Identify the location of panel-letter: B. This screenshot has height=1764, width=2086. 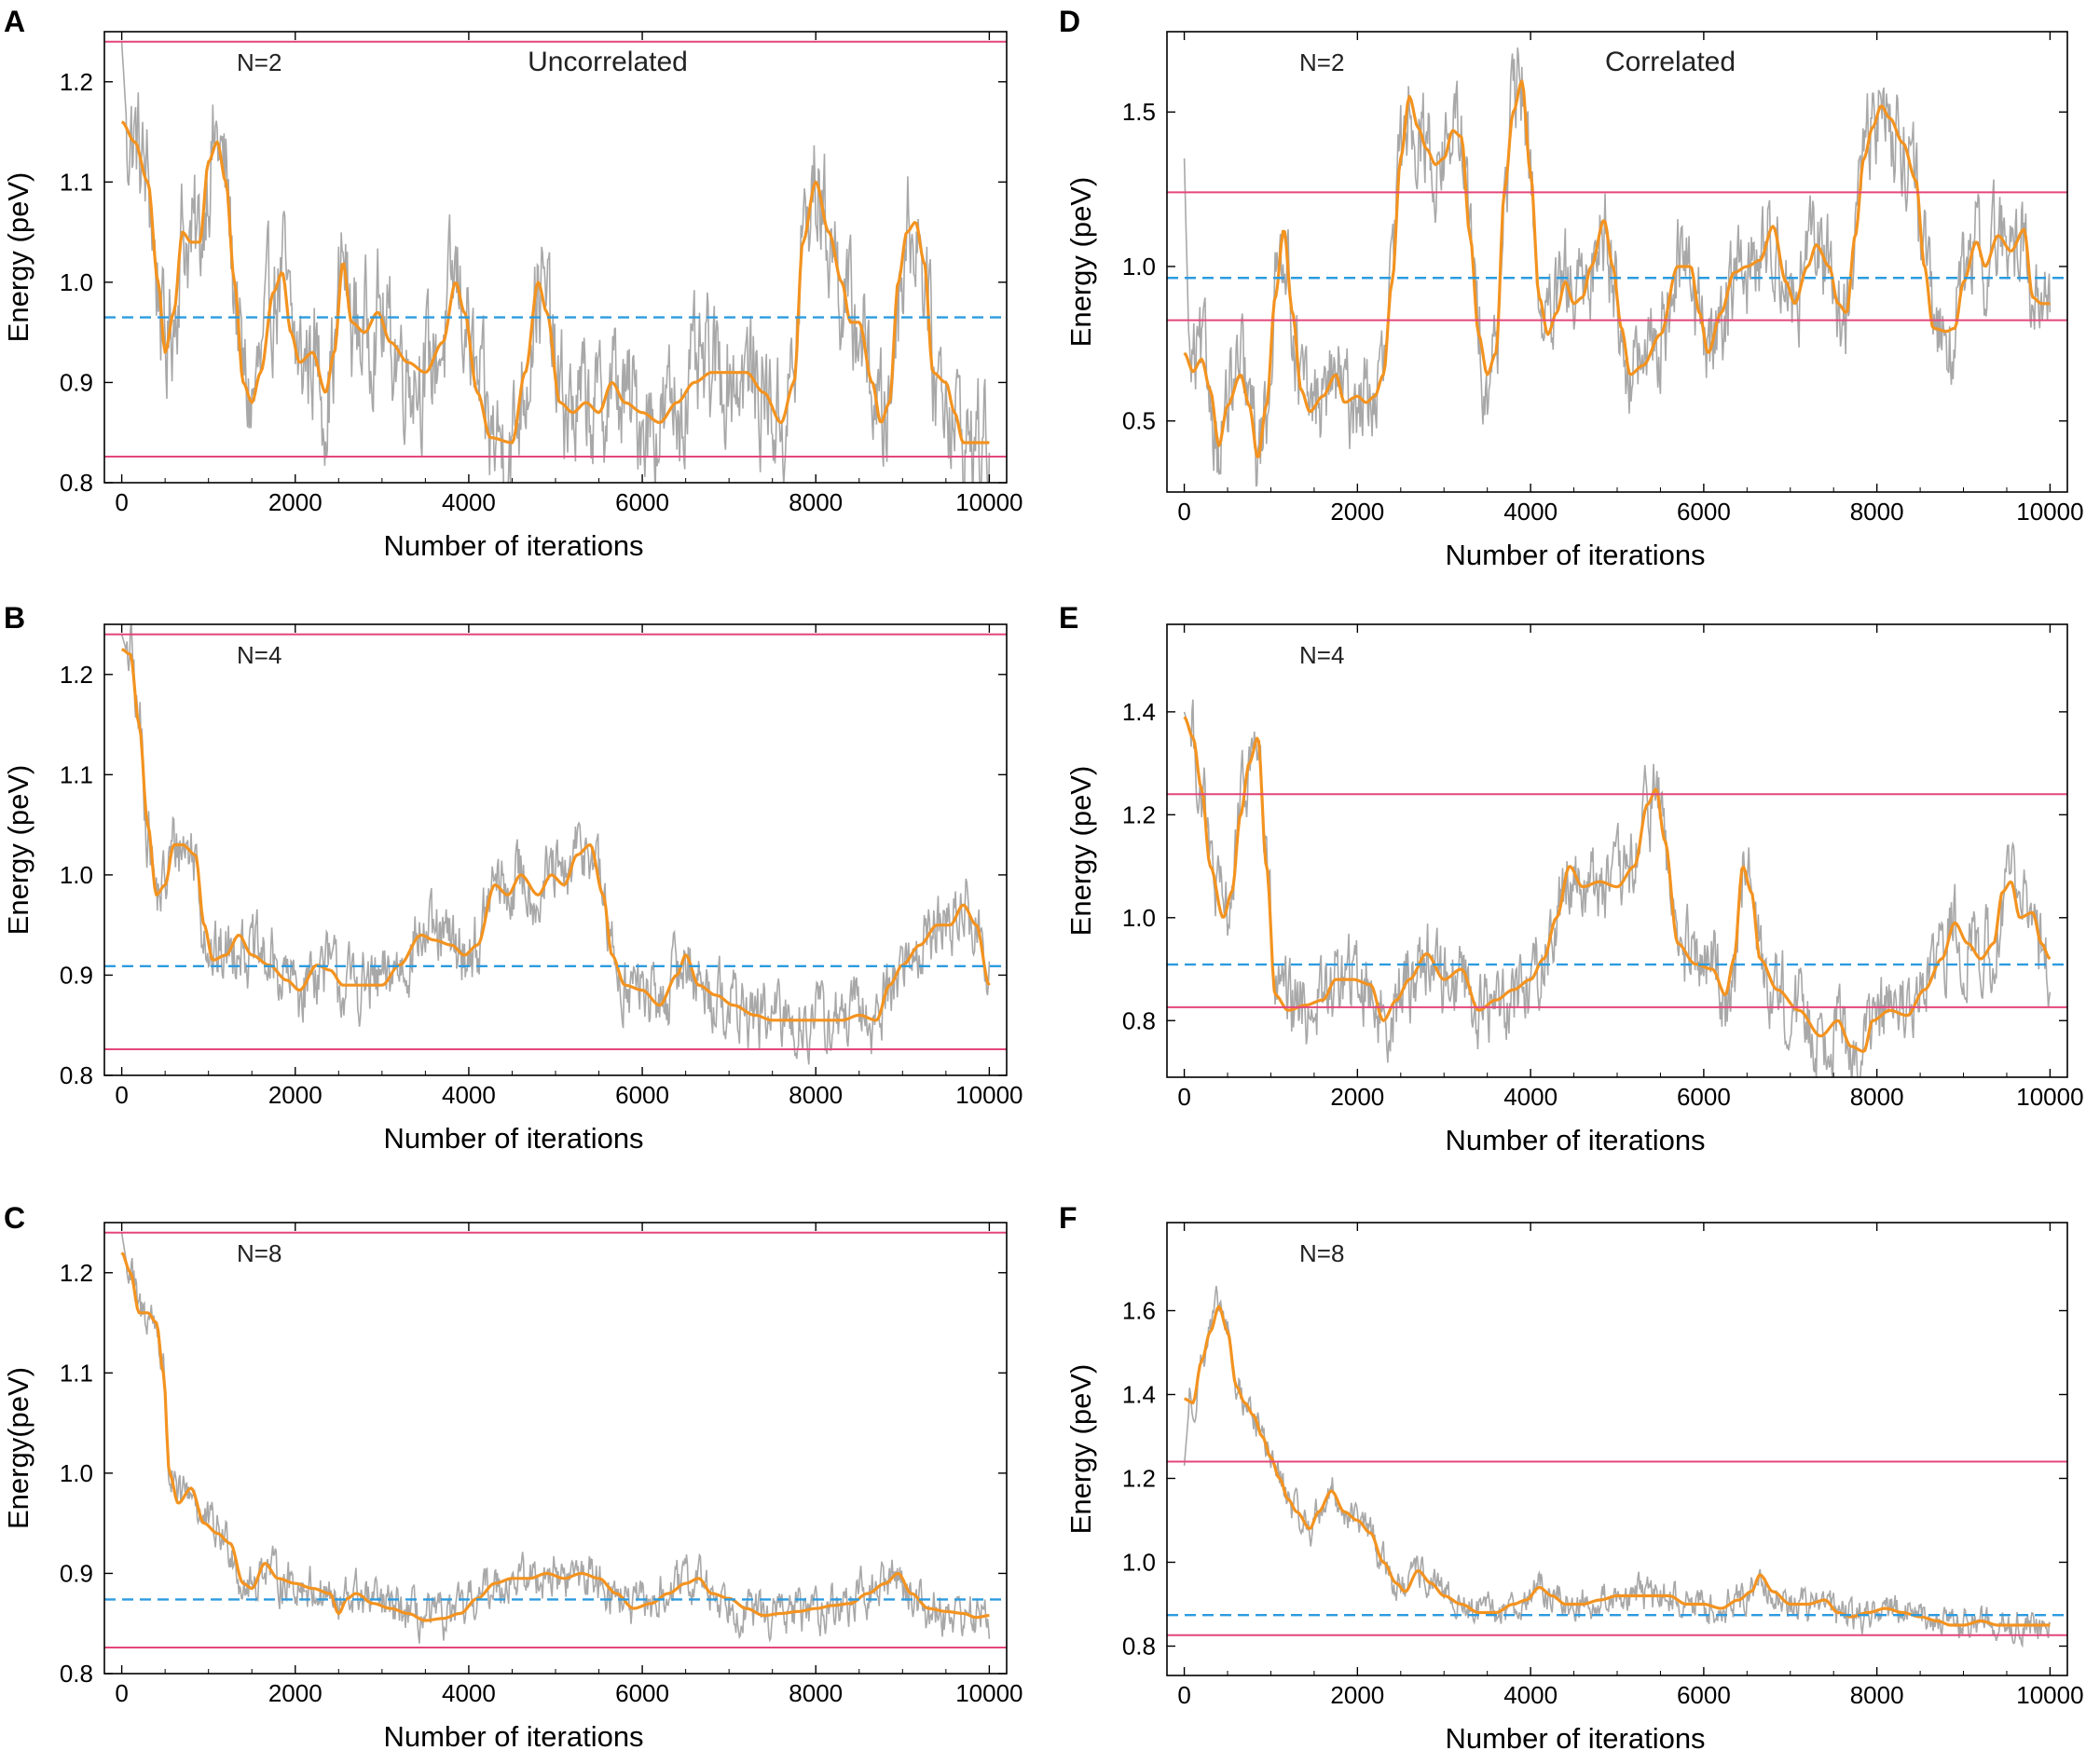
(14, 618).